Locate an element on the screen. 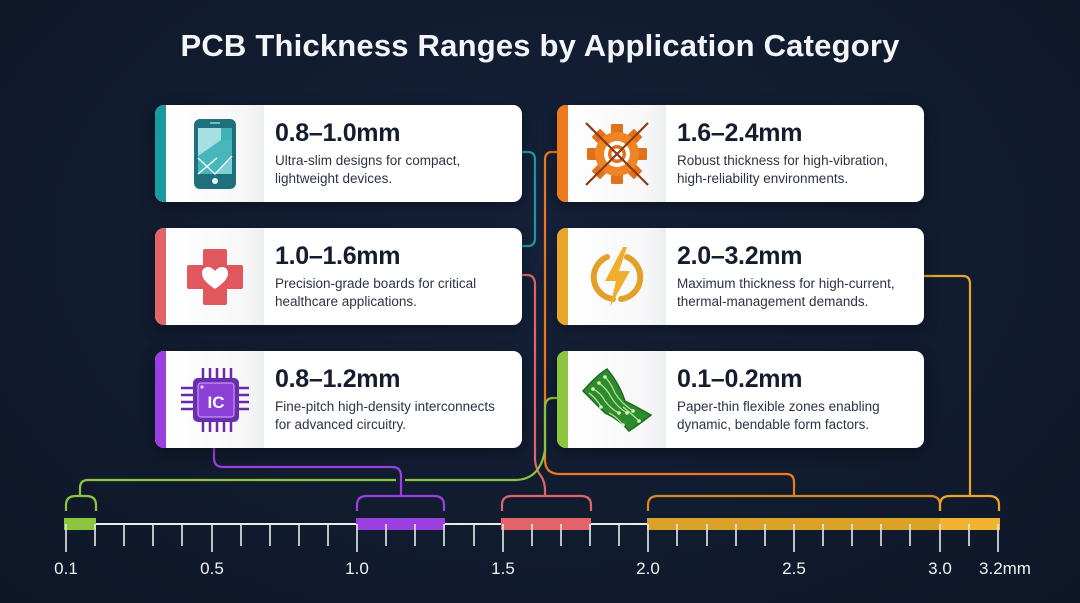 Image resolution: width=1080 pixels, height=603 pixels. axis-label-1.0: 1.0 is located at coordinates (357, 568).